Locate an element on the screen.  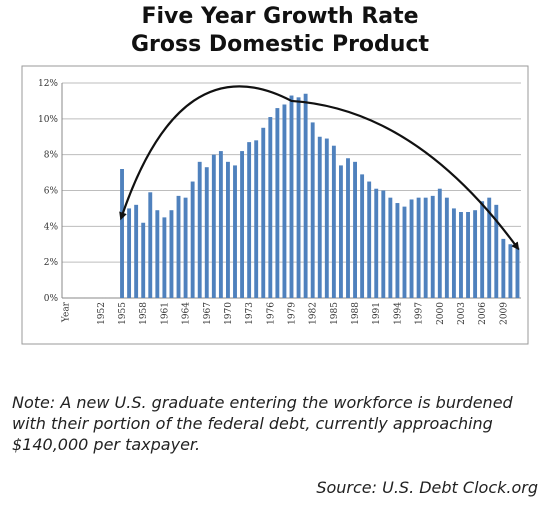
y-tick-label: 4% is located at coordinates (51, 227).